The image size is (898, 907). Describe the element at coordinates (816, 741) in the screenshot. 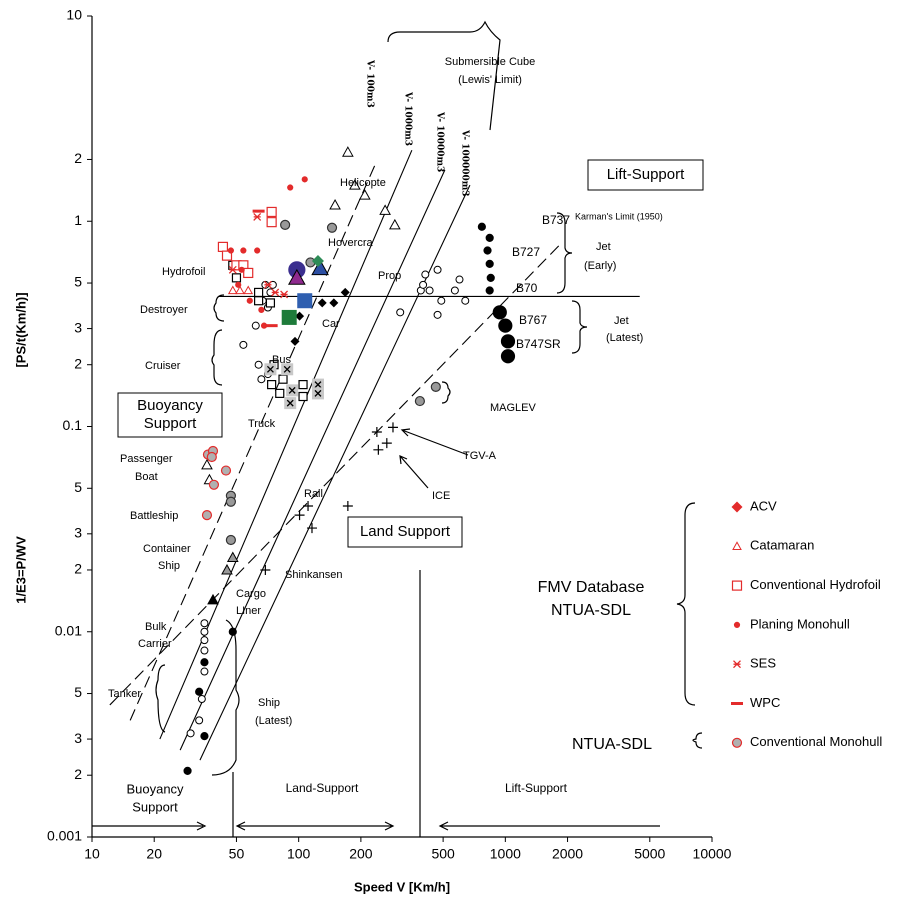

I see `legend-label: Conventional Monohull` at that location.